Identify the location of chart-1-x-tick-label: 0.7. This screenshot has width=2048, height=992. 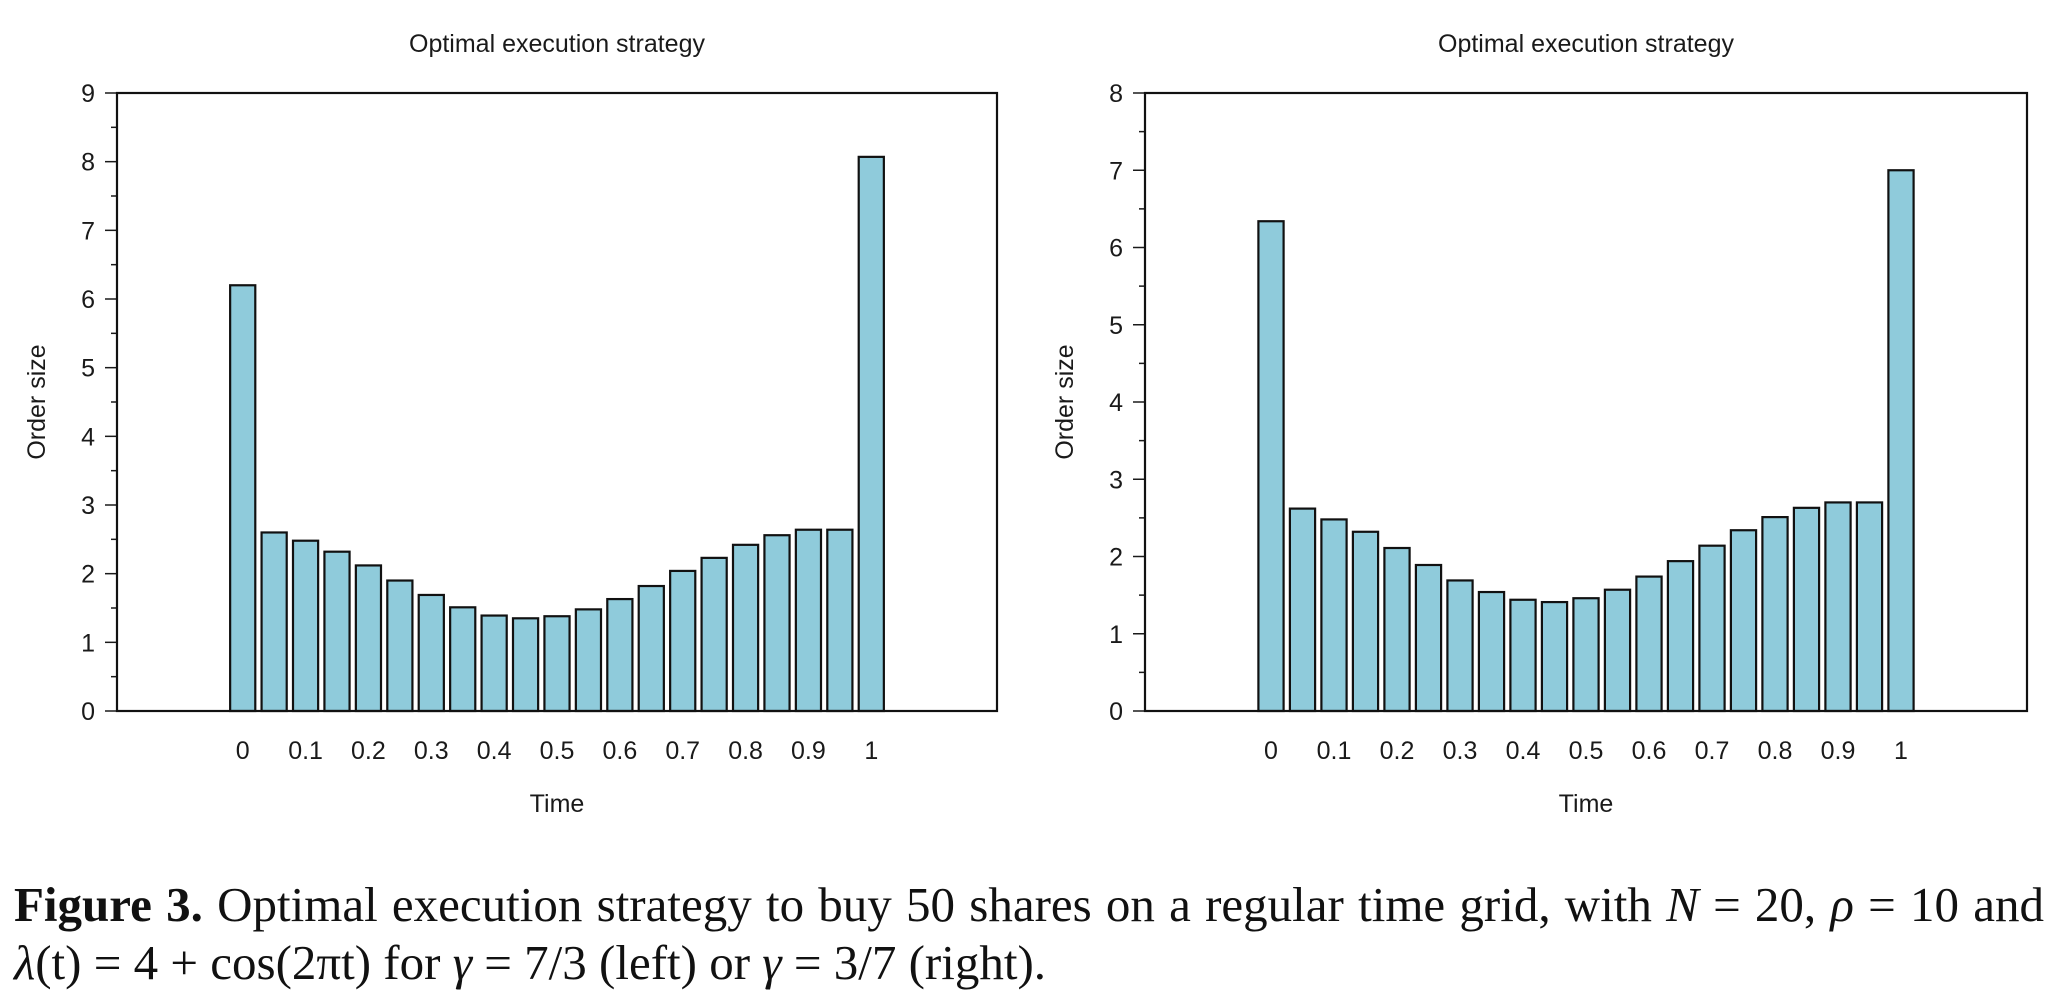
(682, 751).